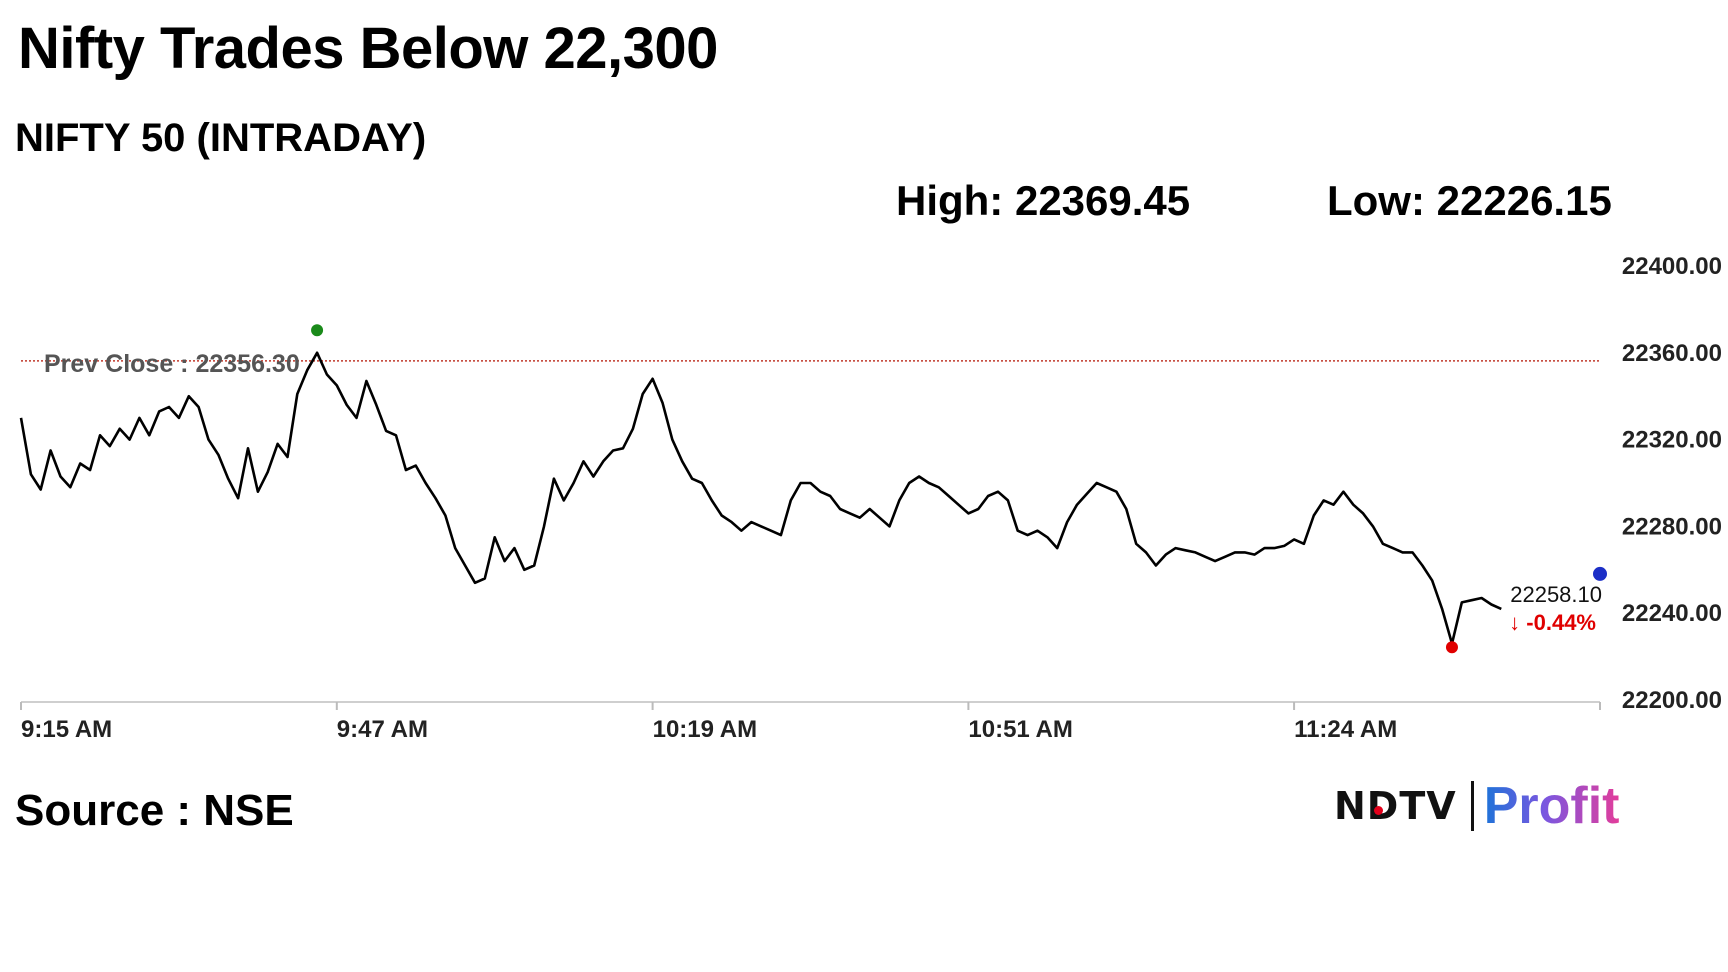 The height and width of the screenshot is (972, 1728). What do you see at coordinates (1672, 440) in the screenshot?
I see `y-tick-label: 22320.00` at bounding box center [1672, 440].